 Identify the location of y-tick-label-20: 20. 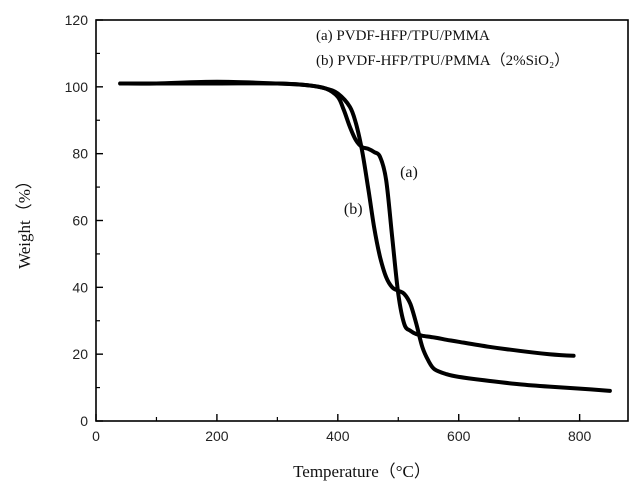
(80, 354).